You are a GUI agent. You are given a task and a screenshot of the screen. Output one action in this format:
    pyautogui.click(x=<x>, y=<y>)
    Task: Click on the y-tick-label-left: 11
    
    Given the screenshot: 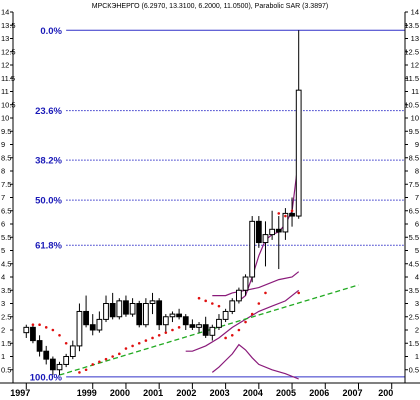 What is the action you would take?
    pyautogui.click(x=5, y=91)
    